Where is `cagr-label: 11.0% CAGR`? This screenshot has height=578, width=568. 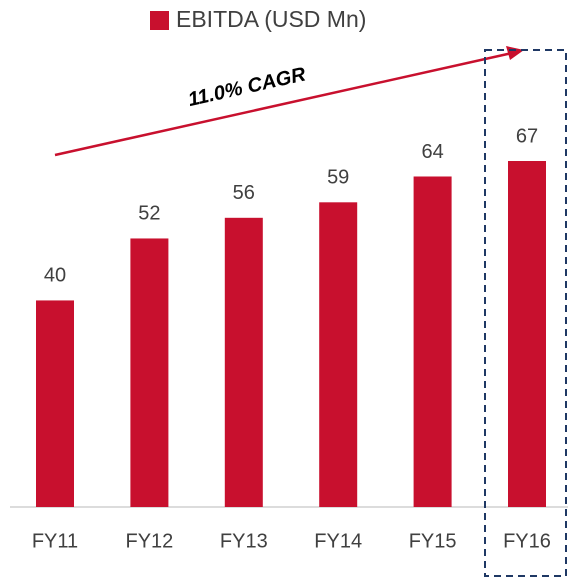
cagr-label: 11.0% CAGR is located at coordinates (247, 87).